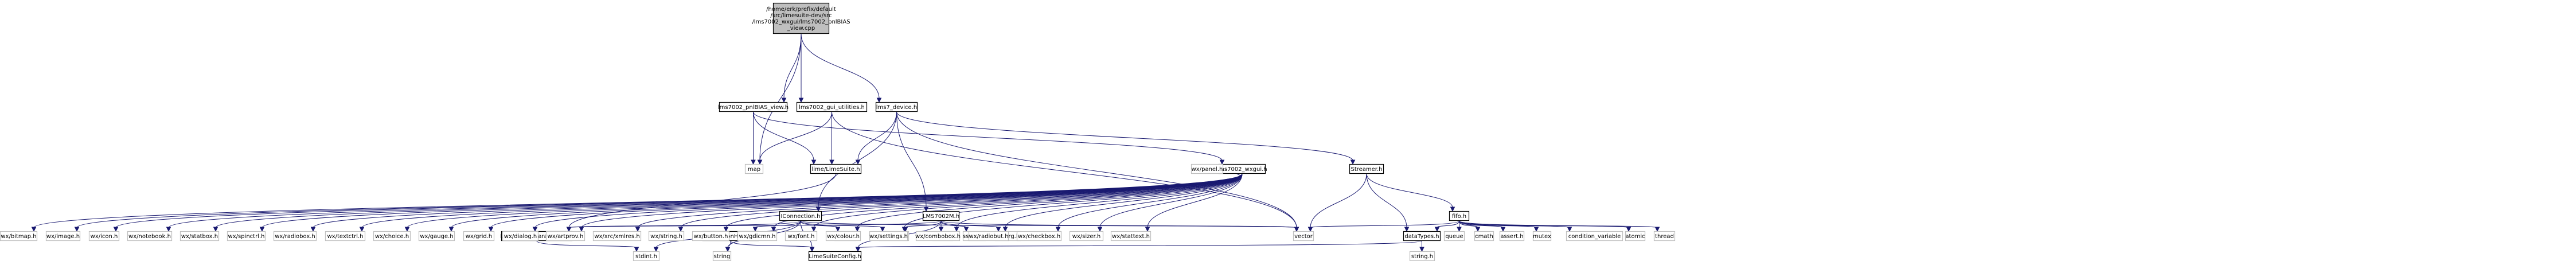 The height and width of the screenshot is (261, 2576). I want to click on edge-lms7002-wxgui-h-to-wx-colour-h, so click(1050, 200).